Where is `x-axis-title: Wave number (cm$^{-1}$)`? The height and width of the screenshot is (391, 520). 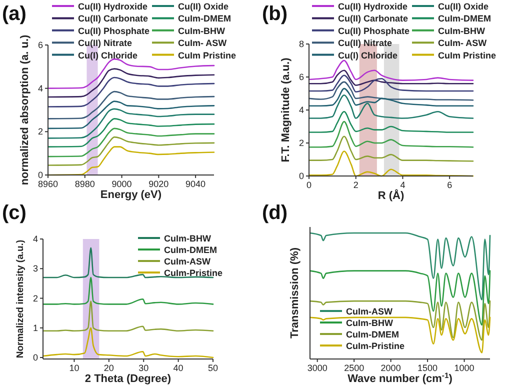
x-axis-title: Wave number (cm$^{-1}$) is located at coordinates (400, 377).